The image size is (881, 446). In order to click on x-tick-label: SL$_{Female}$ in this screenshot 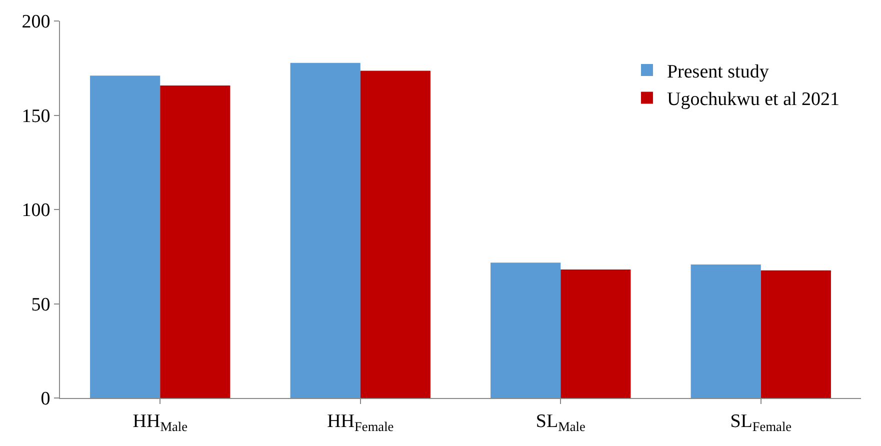, I will do `click(761, 422)`.